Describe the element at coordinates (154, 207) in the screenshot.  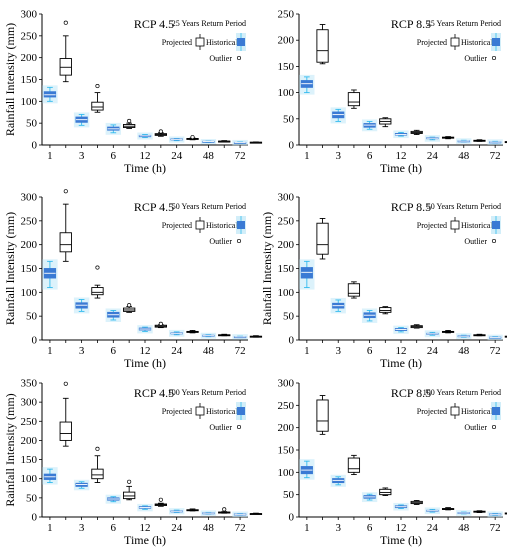
I see `panel-title: RCP 4.5` at that location.